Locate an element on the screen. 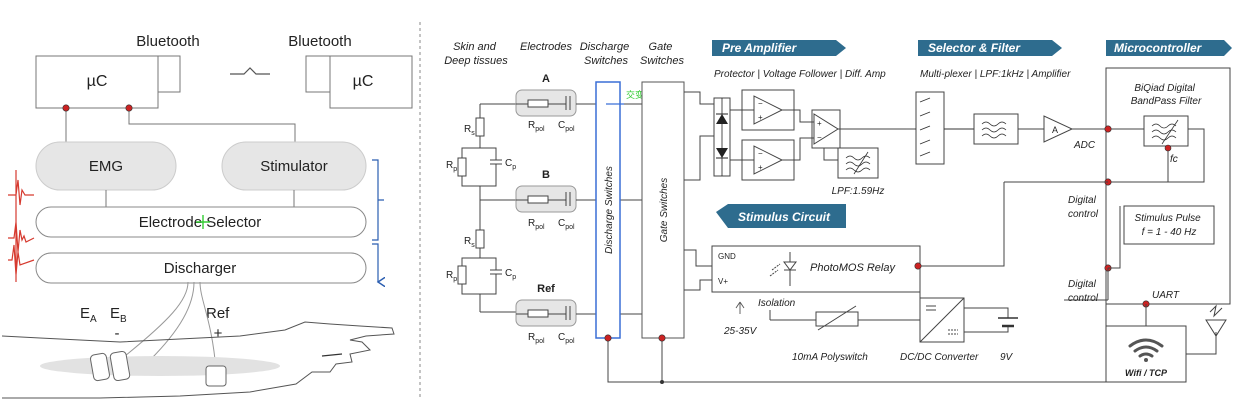  banner-selector-filter: Selector & Filter is located at coordinates (990, 48).